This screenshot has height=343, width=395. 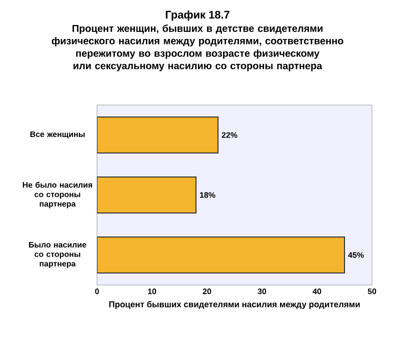 I want to click on chart-subtitle: Процент женщин, бывших в детстве свидетелями физического насилия между родителями, соответственно пережитому во взрослом возрасте физическому или сексуальному насилию со стороны партнера, so click(x=198, y=48).